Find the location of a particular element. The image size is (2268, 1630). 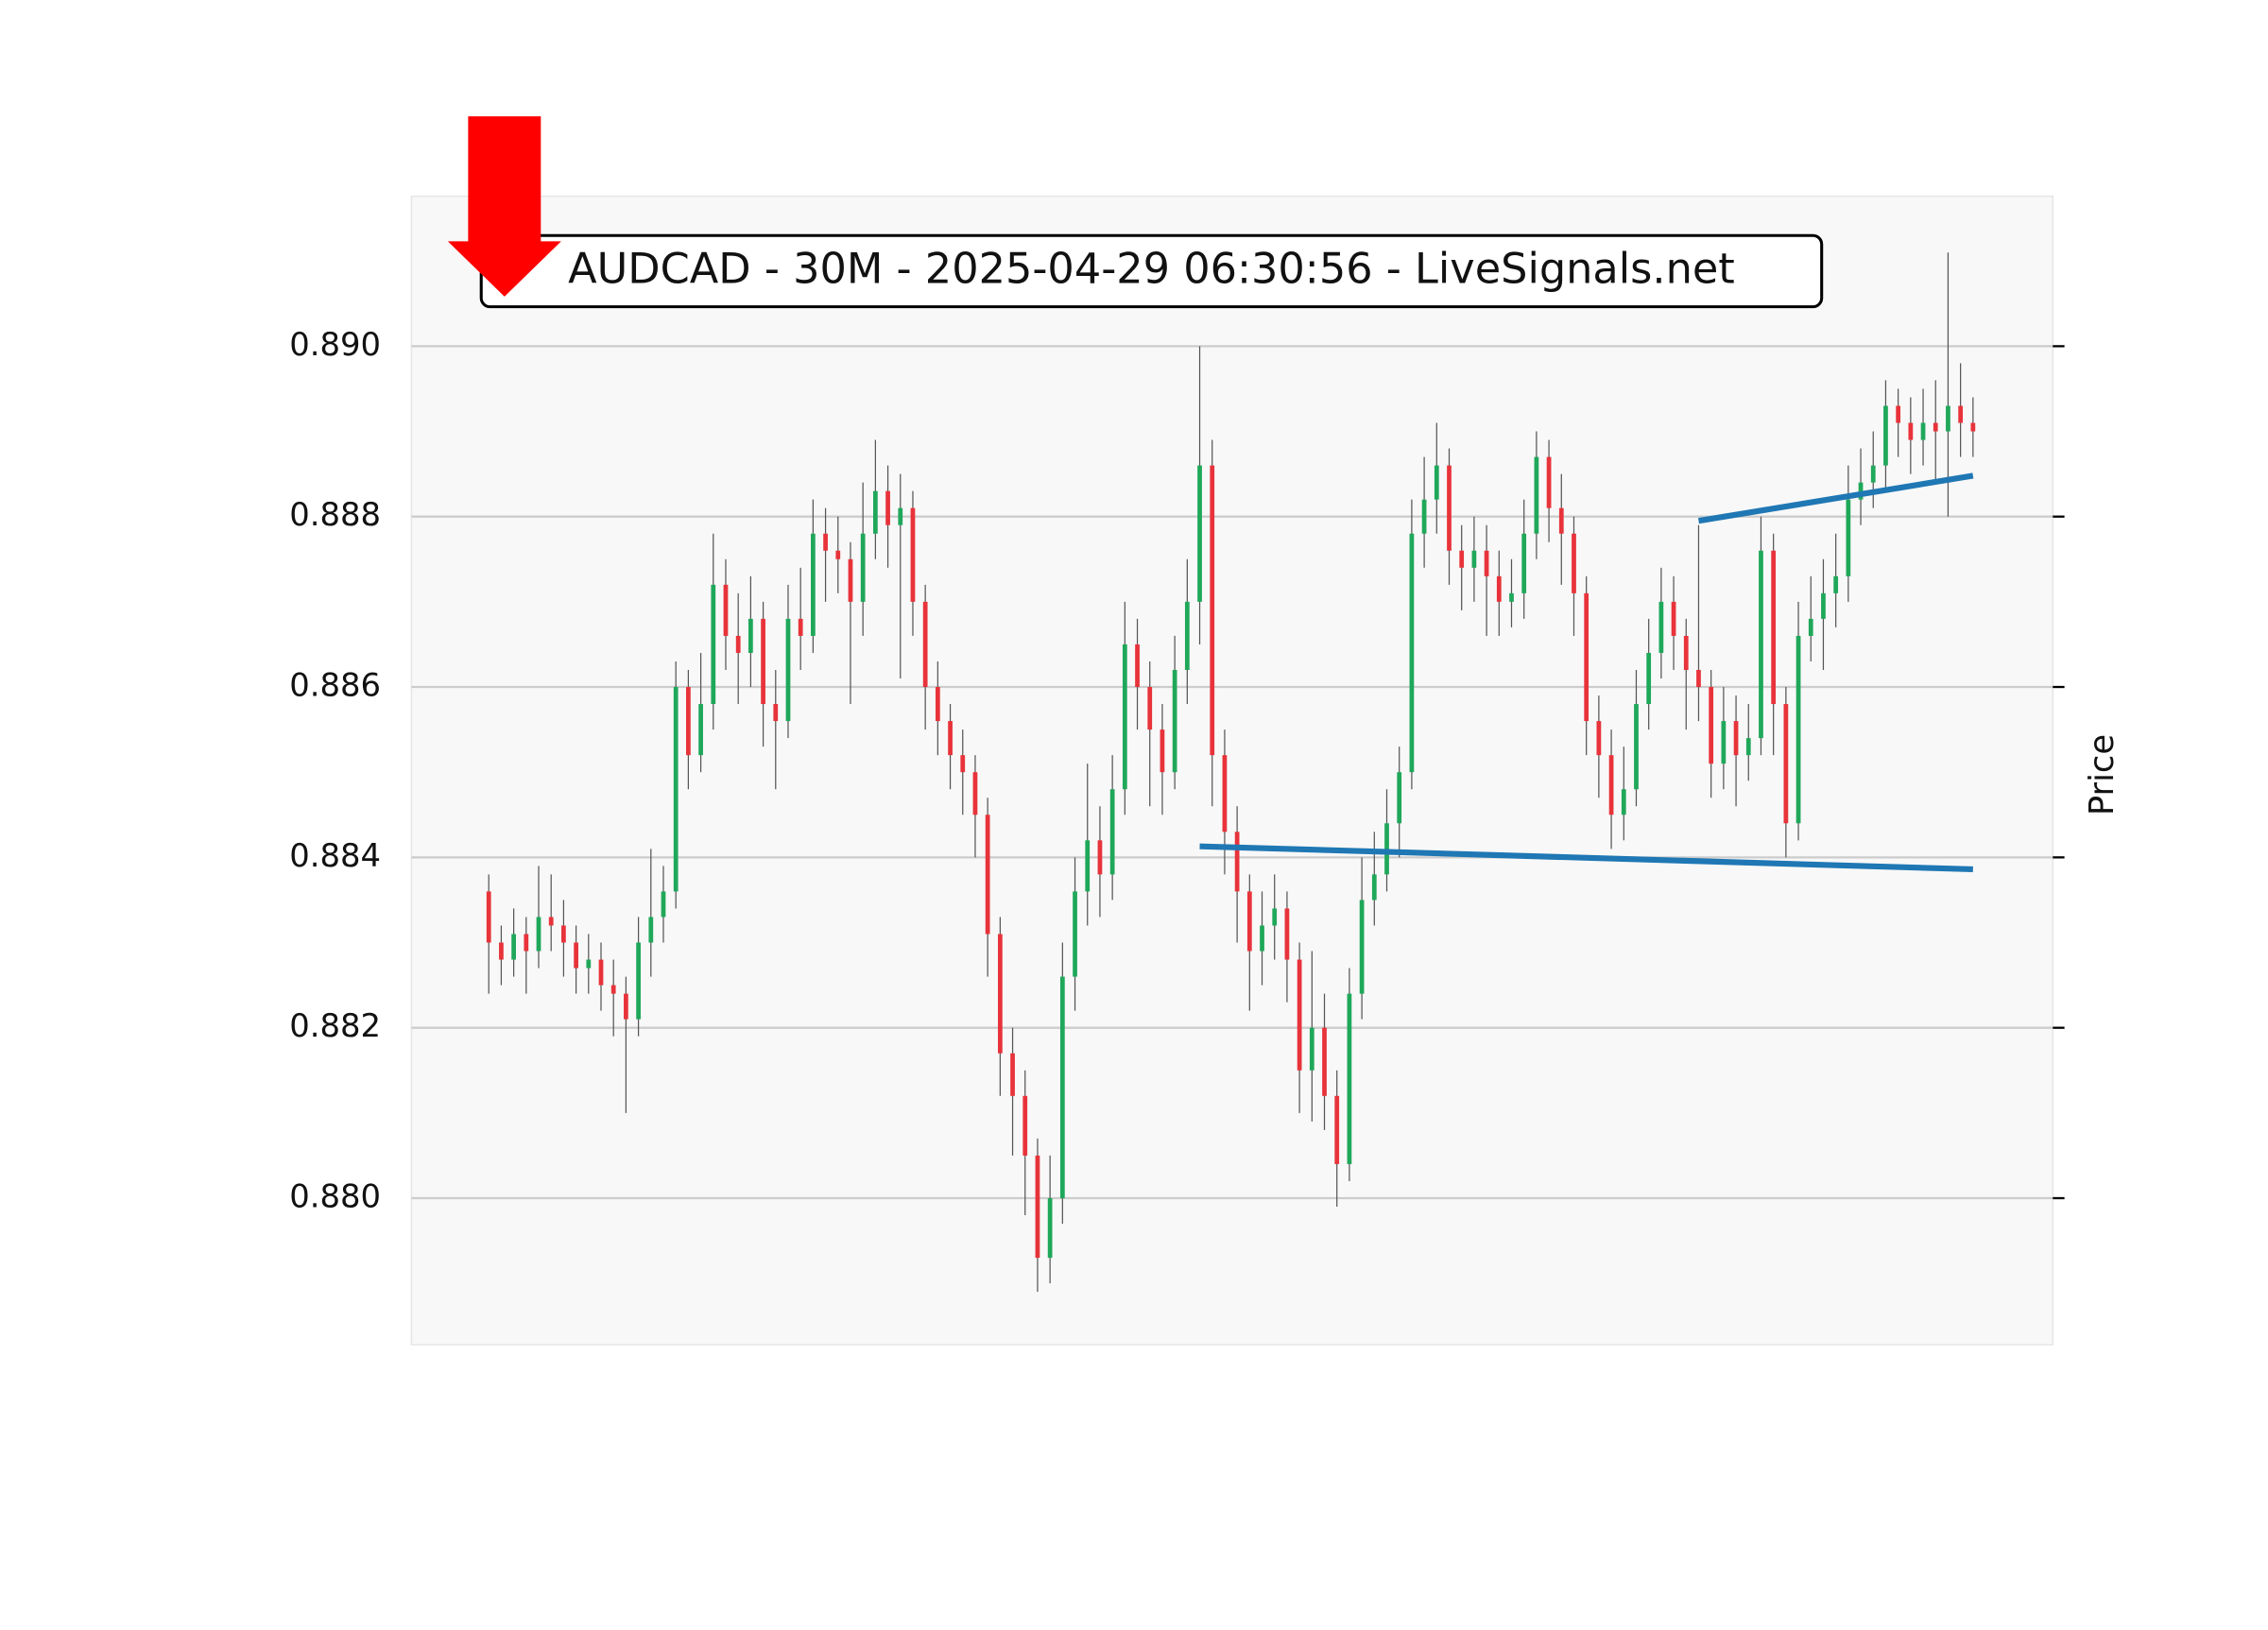

y-tick-label: 0.882 is located at coordinates (335, 1025).